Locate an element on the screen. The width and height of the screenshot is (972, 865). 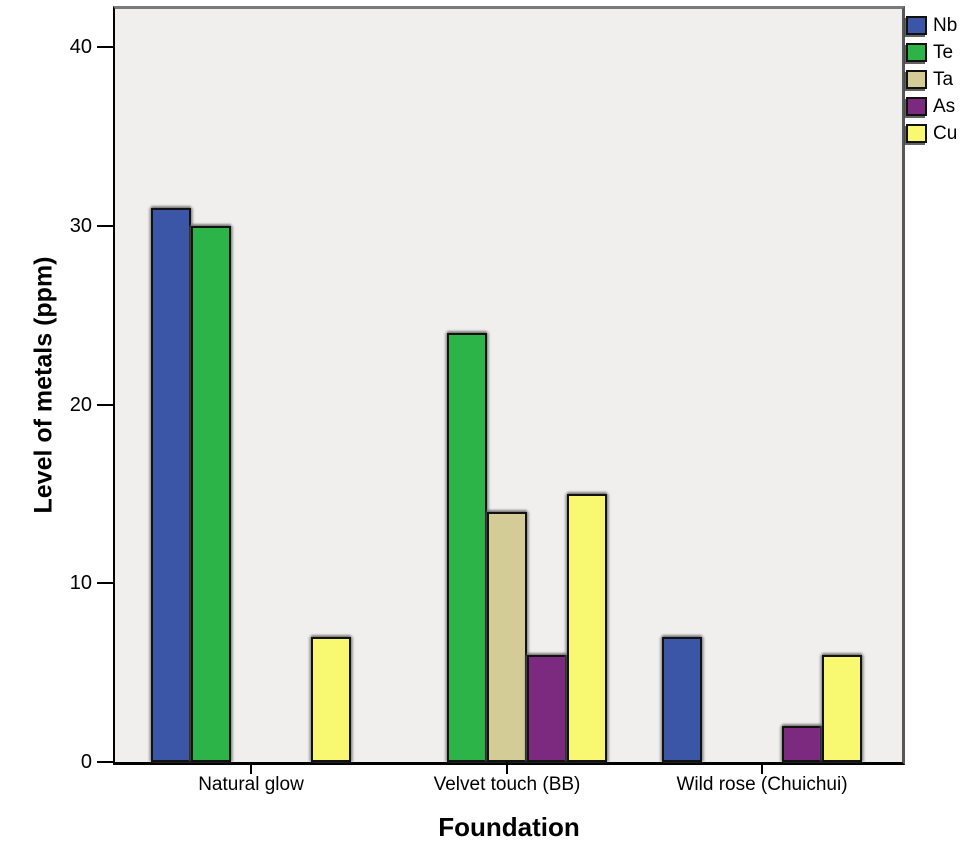
legend-item-Cu: Cu is located at coordinates (931, 133).